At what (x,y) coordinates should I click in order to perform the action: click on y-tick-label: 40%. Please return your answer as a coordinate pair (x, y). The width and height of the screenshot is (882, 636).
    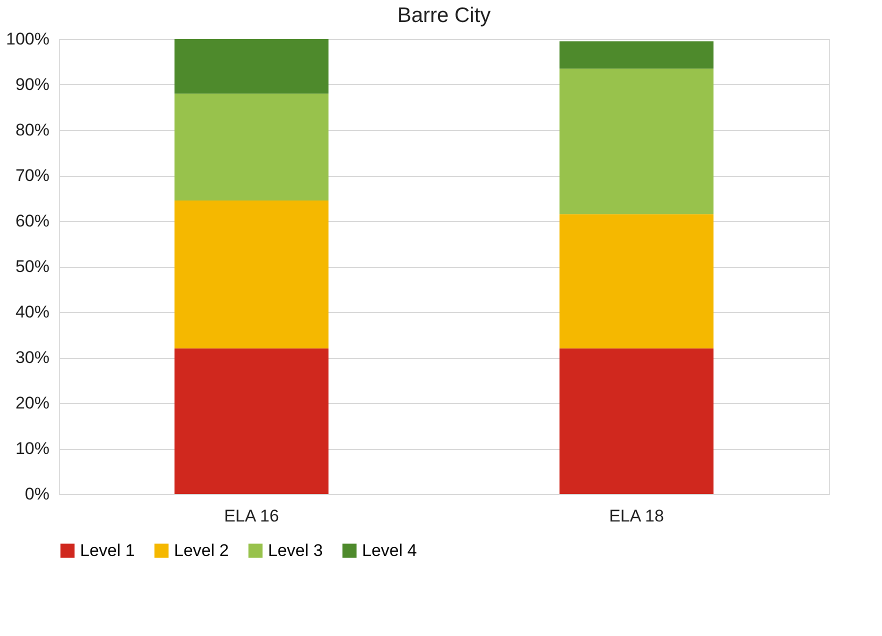
    Looking at the image, I should click on (32, 312).